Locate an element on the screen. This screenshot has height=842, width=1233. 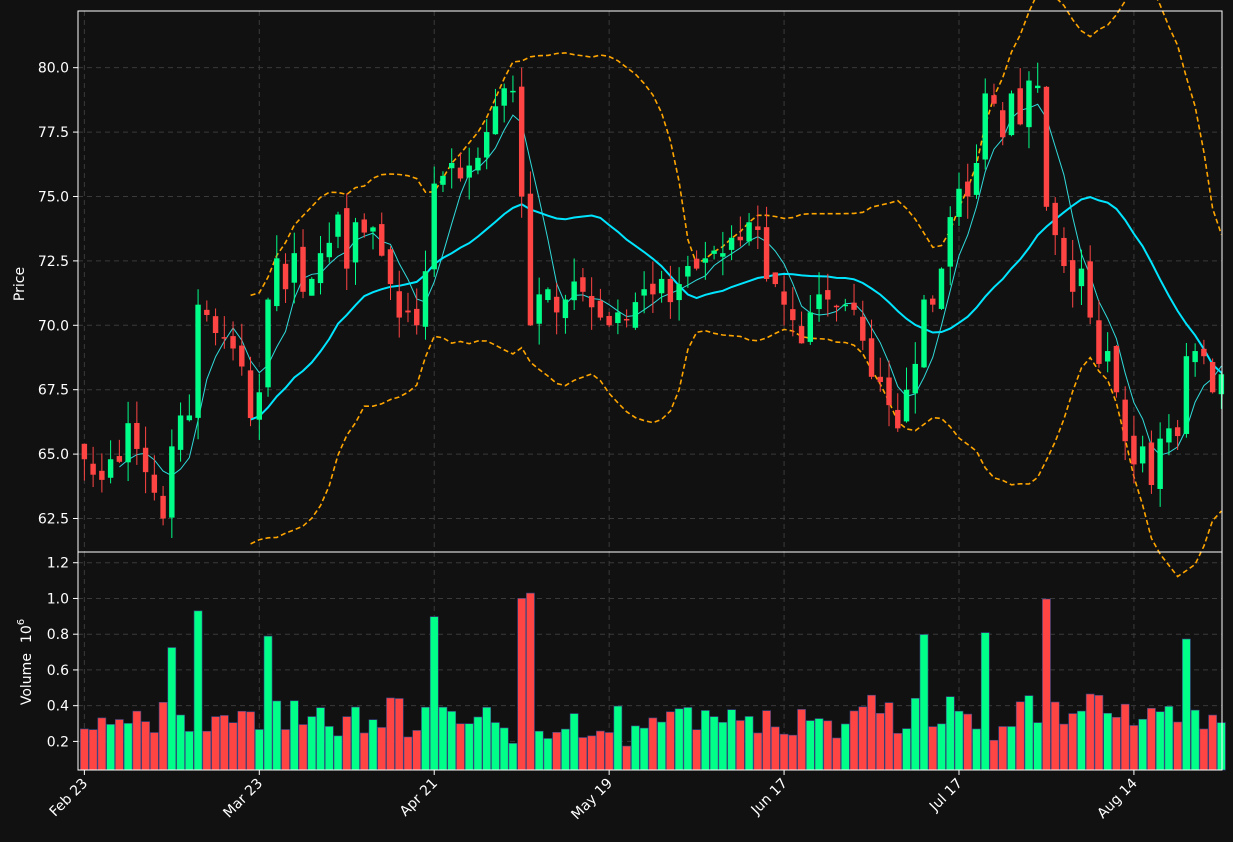
price-tick-label: 77.5 is located at coordinates (53, 133).